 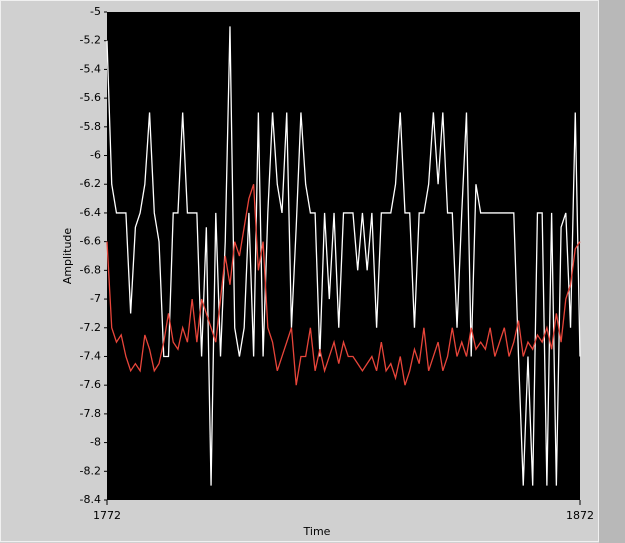 I want to click on y-tick-label: -8.4, so click(x=90, y=499).